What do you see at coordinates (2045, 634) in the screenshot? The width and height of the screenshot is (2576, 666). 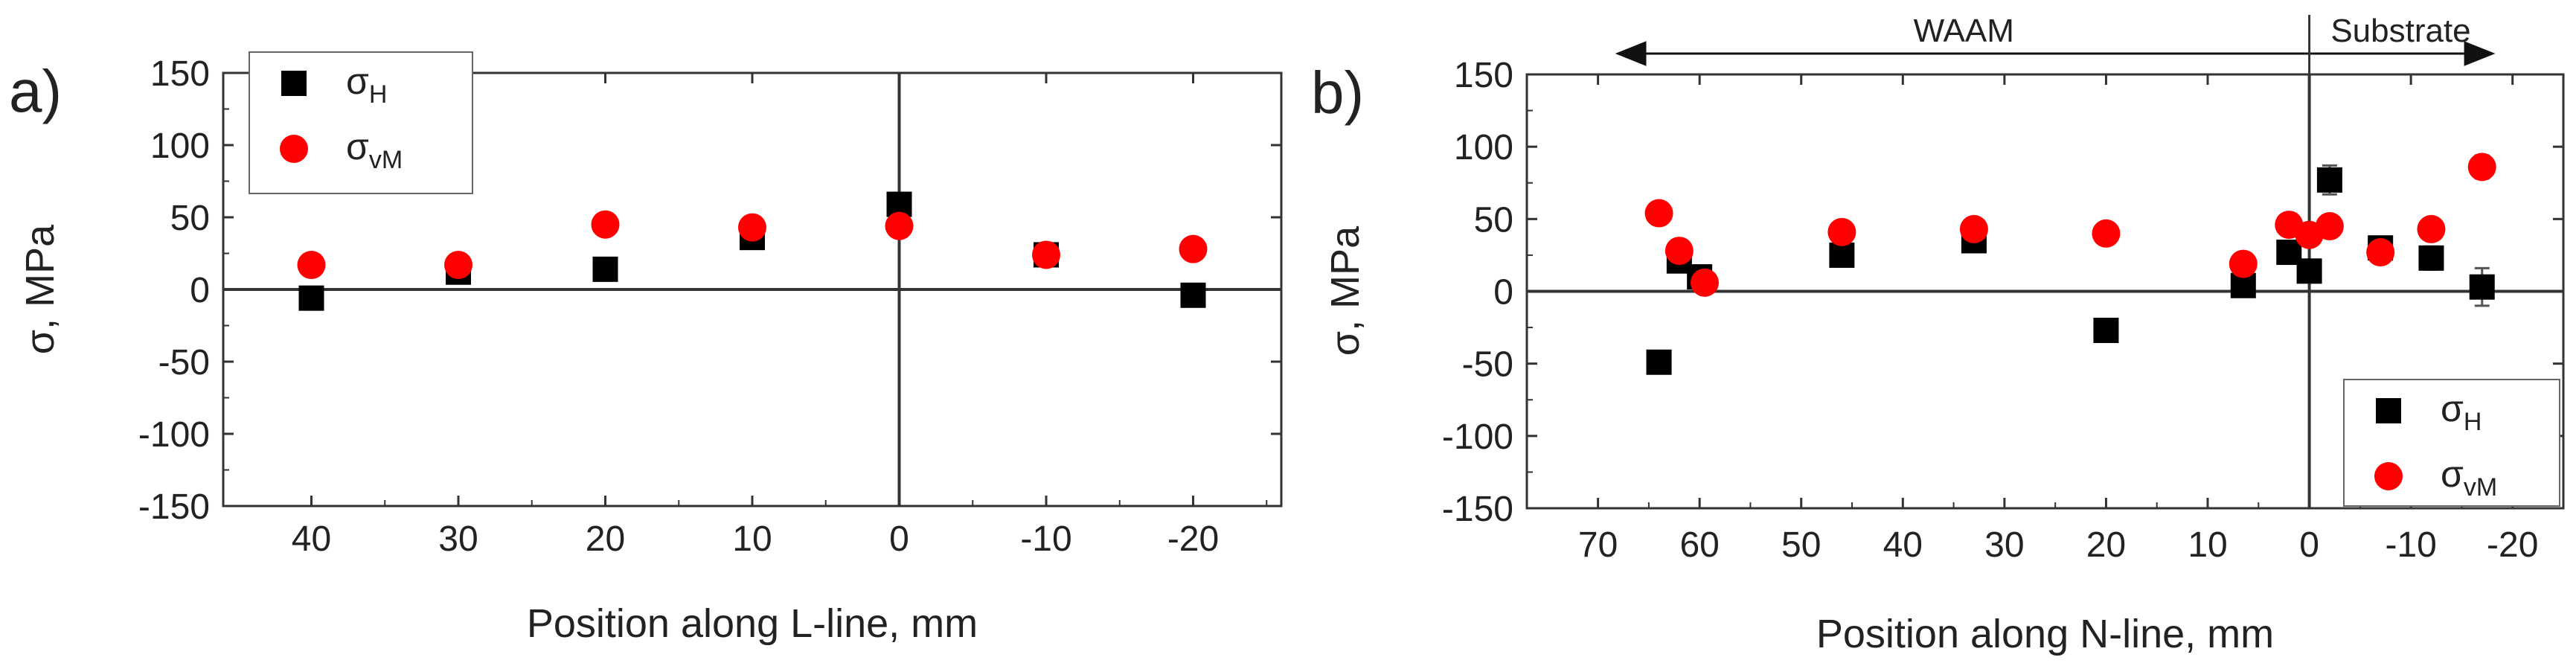 I see `x-axis-label: Position along N-line, mm` at bounding box center [2045, 634].